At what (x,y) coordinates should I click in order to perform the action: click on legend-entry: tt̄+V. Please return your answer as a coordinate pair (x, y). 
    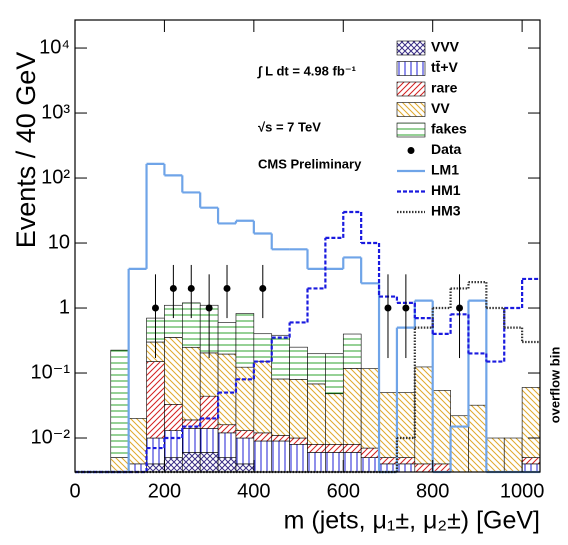
    Looking at the image, I should click on (427, 67).